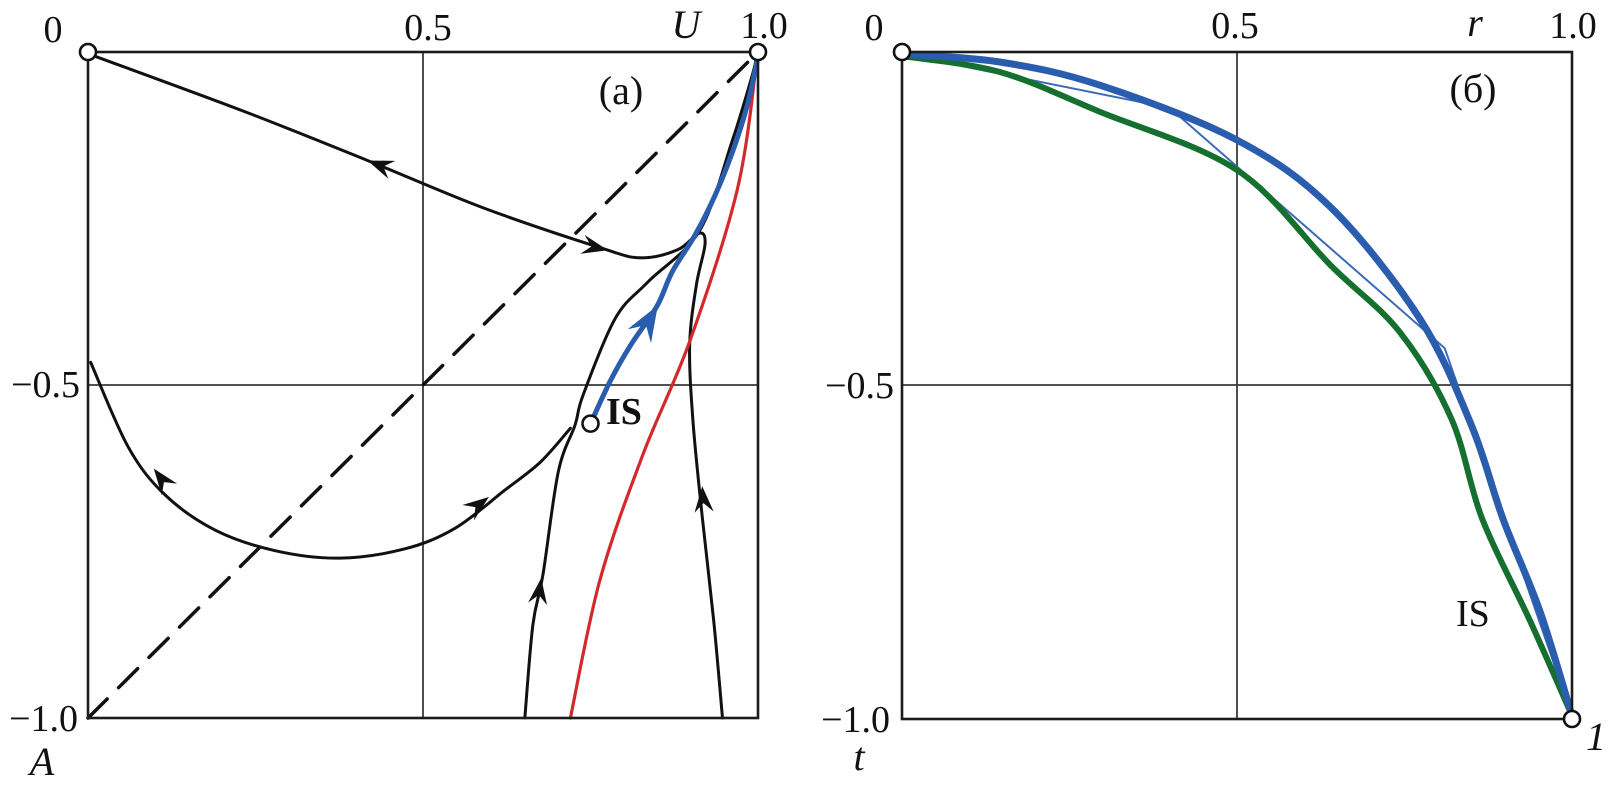  Describe the element at coordinates (688, 24) in the screenshot. I see `axis-label-a-x: U` at that location.